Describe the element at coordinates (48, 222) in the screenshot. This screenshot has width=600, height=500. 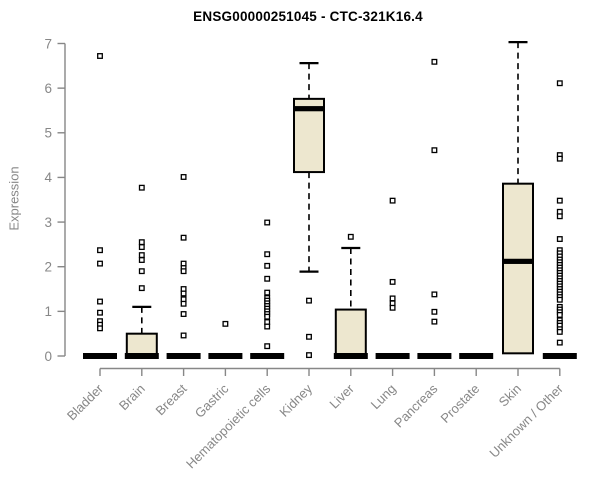
I see `y-tick-label: 3` at that location.